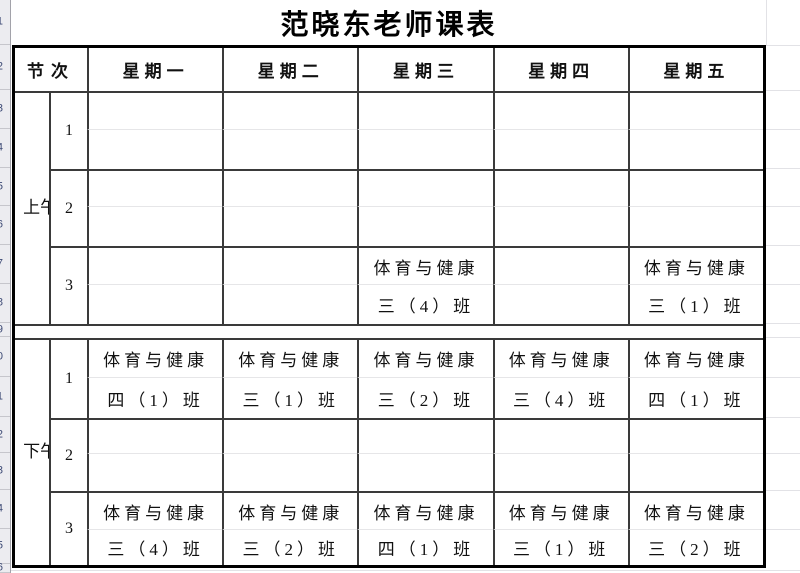 The width and height of the screenshot is (800, 573). Describe the element at coordinates (695, 69) in the screenshot. I see `day-header-fri: 星期五` at that location.